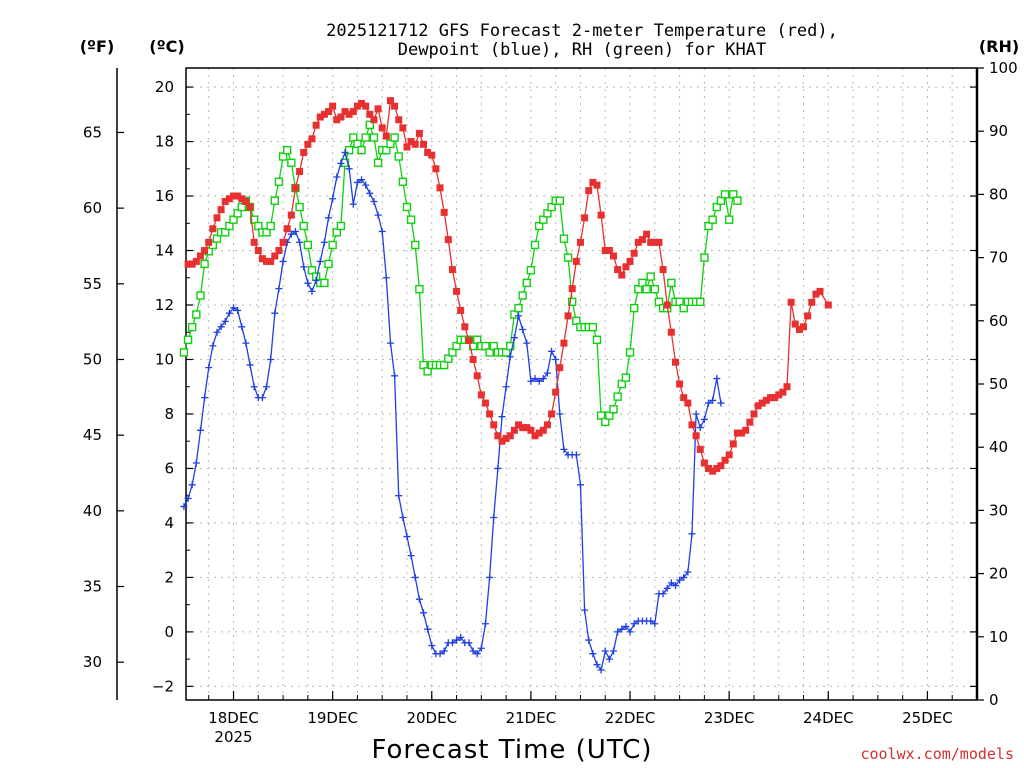 This screenshot has height=768, width=1024. What do you see at coordinates (97, 46) in the screenshot?
I see `fahrenheit-unit-label: (ºF)` at bounding box center [97, 46].